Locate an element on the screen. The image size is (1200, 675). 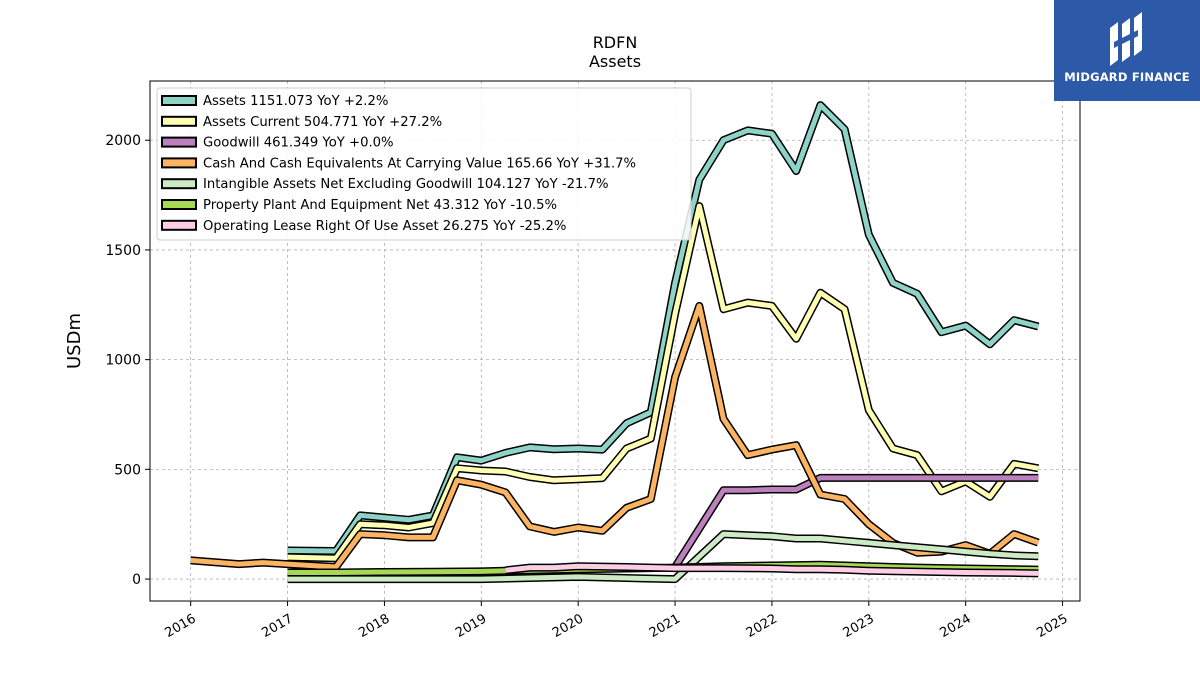
x-tick-label: 2024 is located at coordinates (956, 626).